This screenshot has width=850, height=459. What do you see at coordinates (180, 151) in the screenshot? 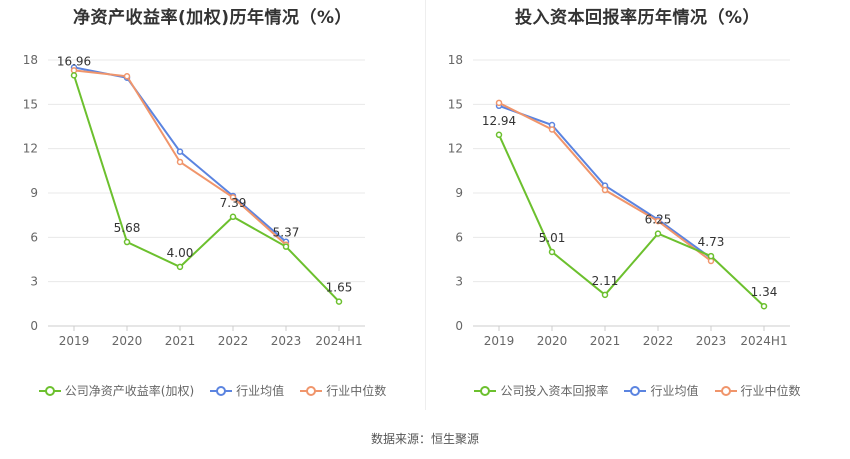
I see `data-point-industry-mean` at bounding box center [180, 151].